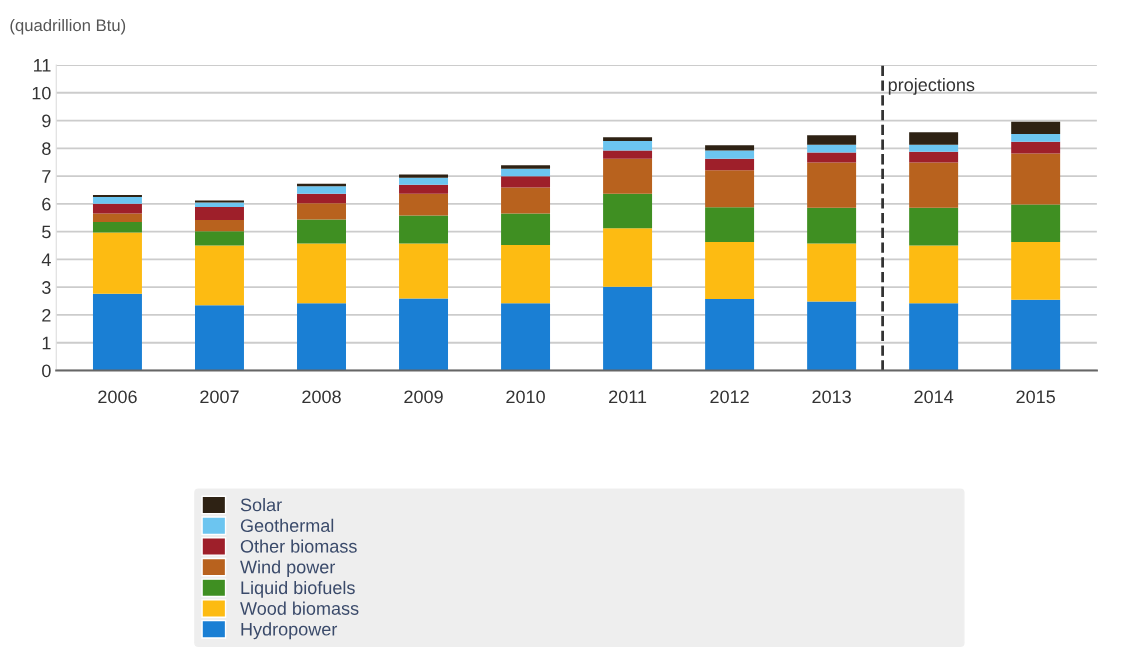  Describe the element at coordinates (261, 505) in the screenshot. I see `legend-label: Solar` at that location.